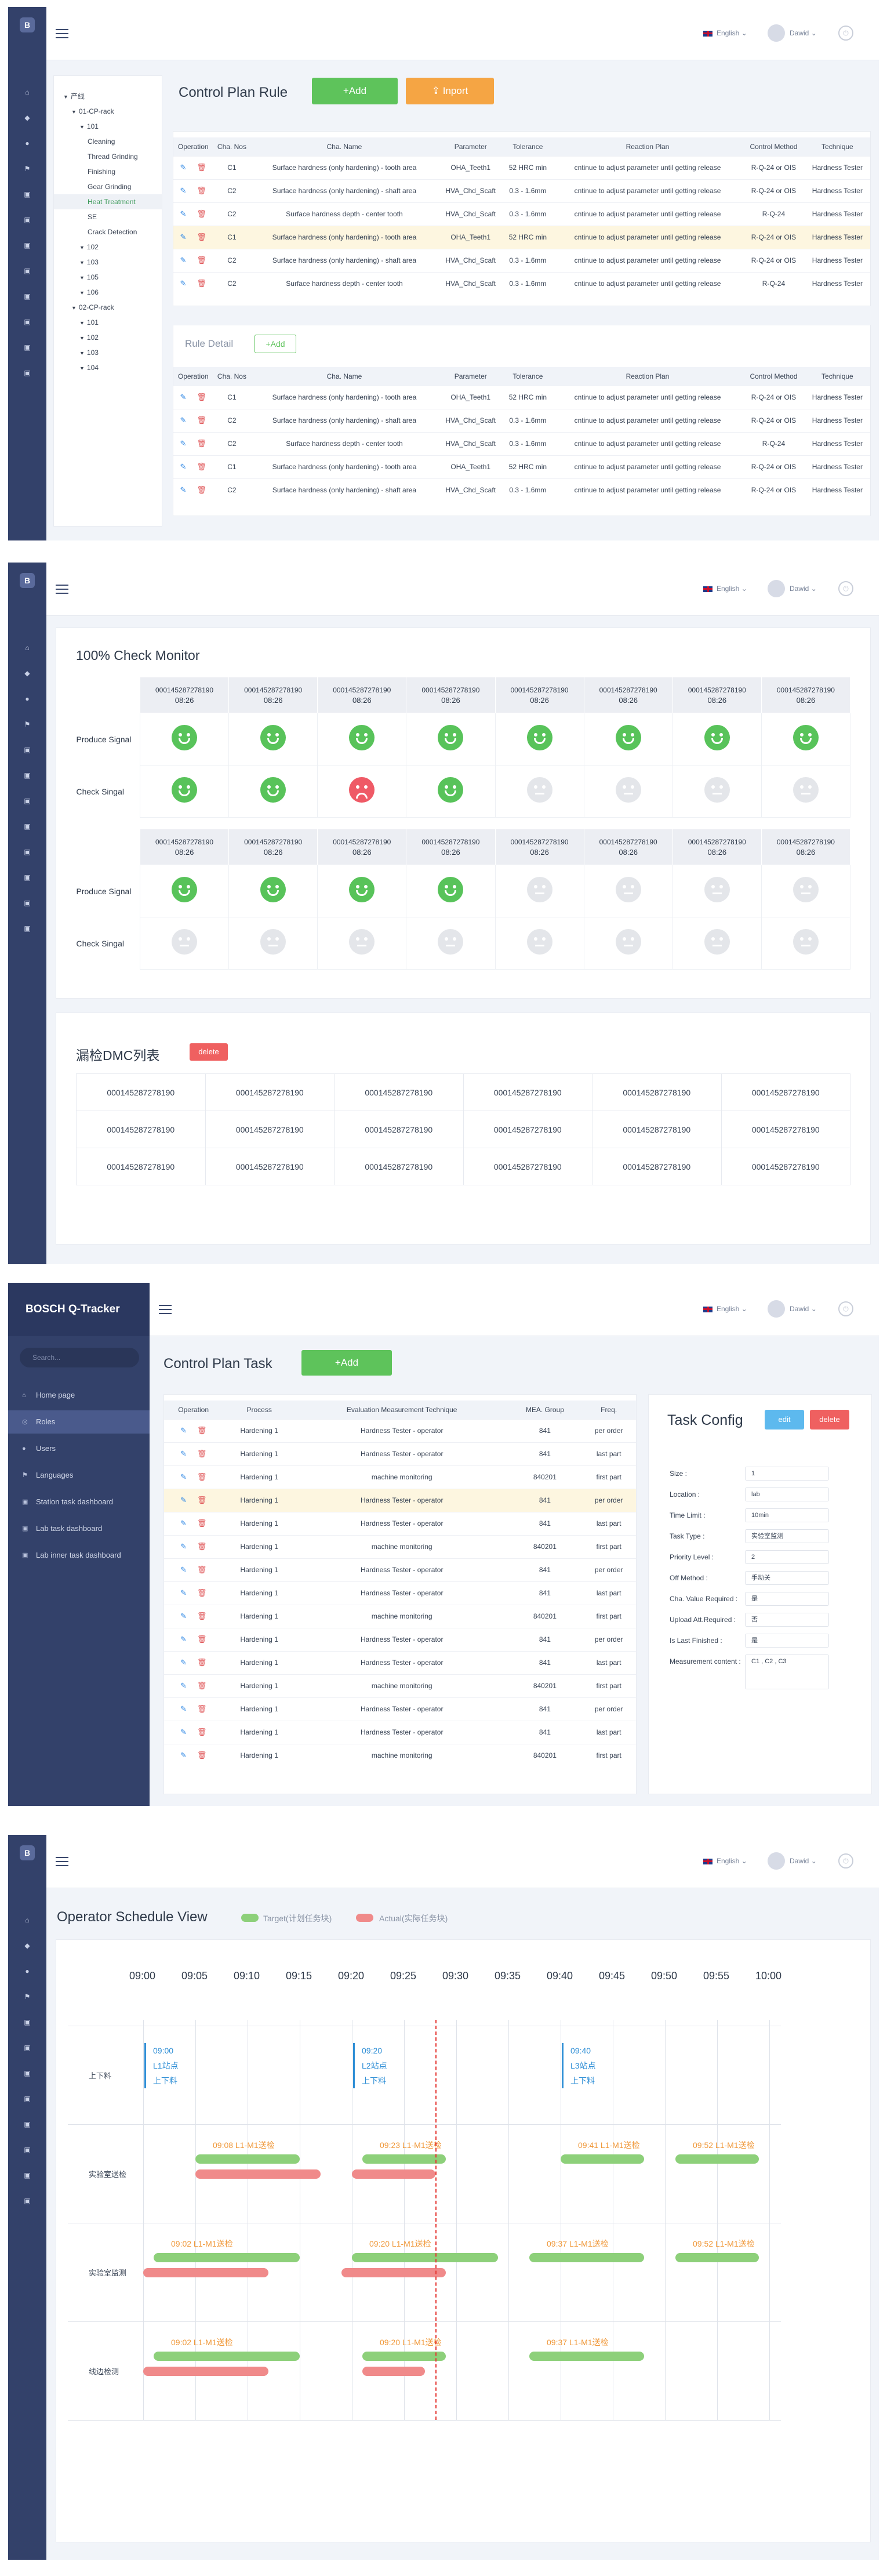 The width and height of the screenshot is (887, 2576). What do you see at coordinates (113, 157) in the screenshot?
I see `tree-node: Thread Grinding` at bounding box center [113, 157].